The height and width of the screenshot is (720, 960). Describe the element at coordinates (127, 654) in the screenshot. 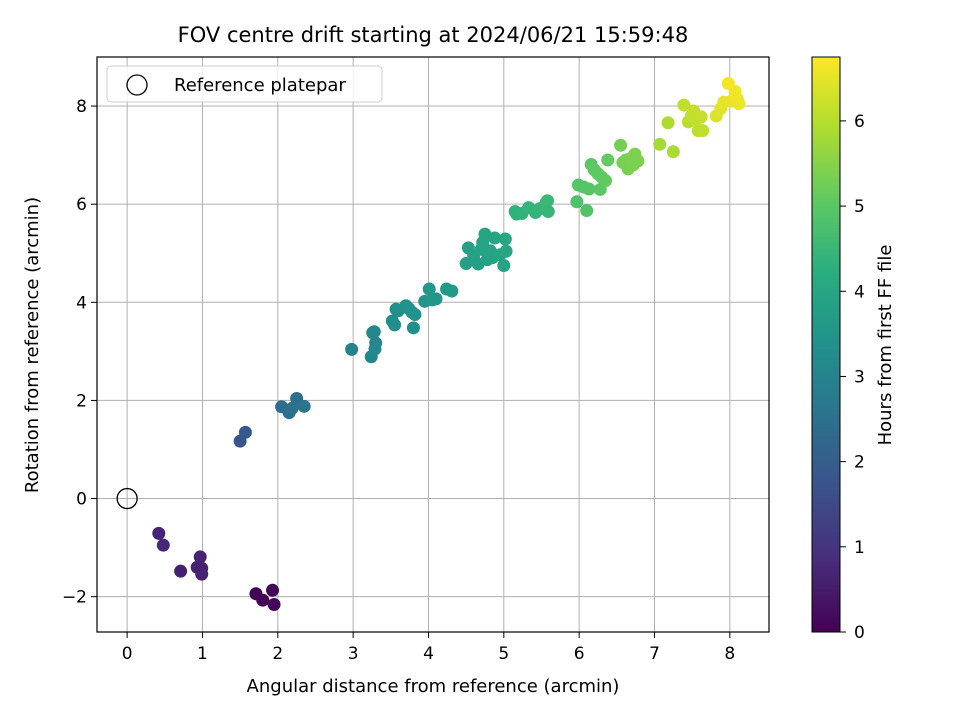

I see `x-tick-label: 0` at that location.